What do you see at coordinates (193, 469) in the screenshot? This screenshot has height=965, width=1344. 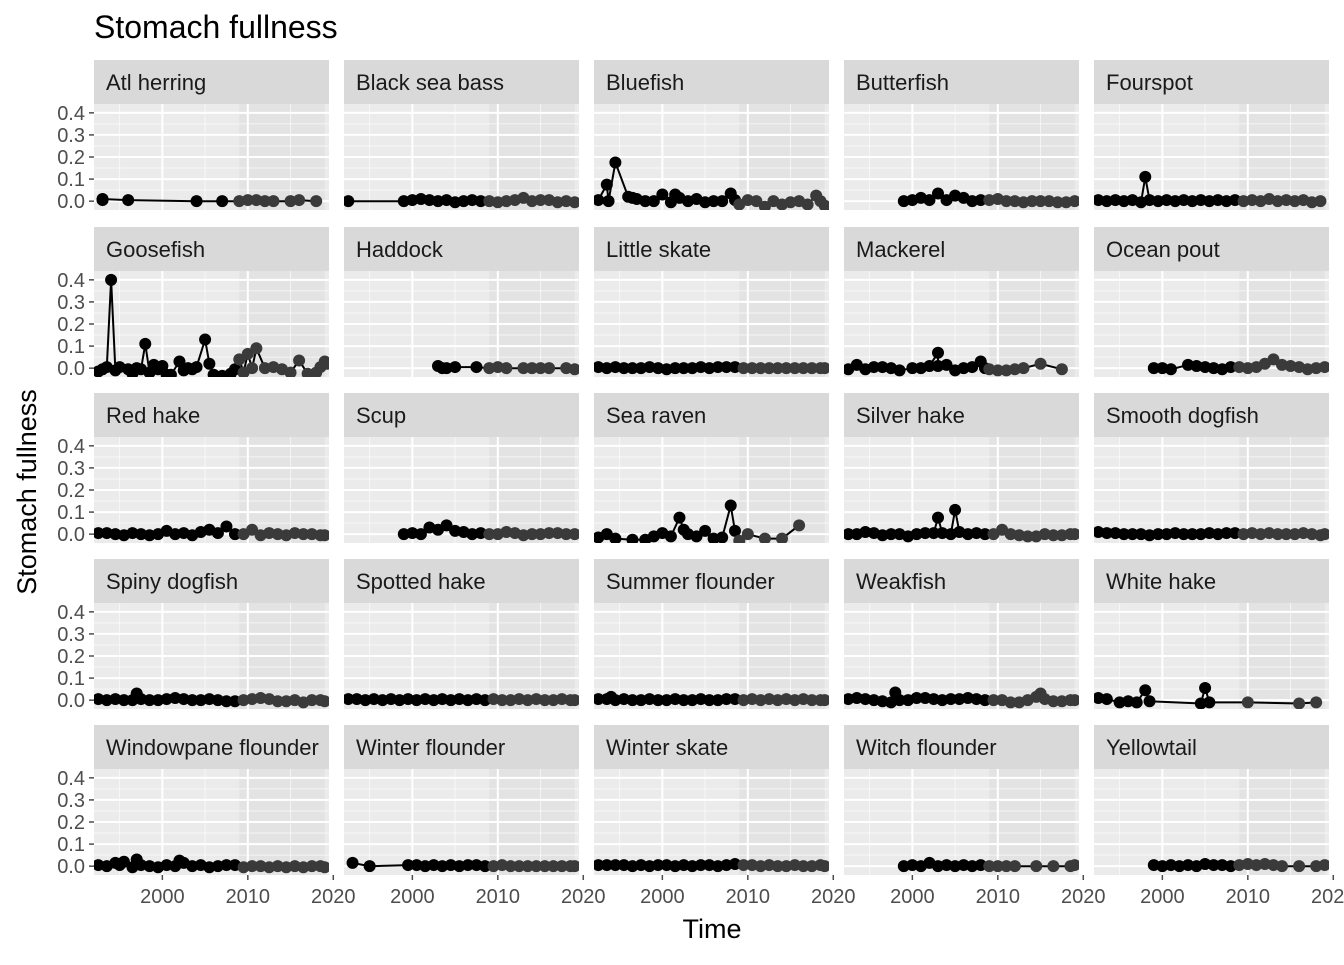 I see `facet-panel: Red hake 0.00.10.20.30.4` at bounding box center [193, 469].